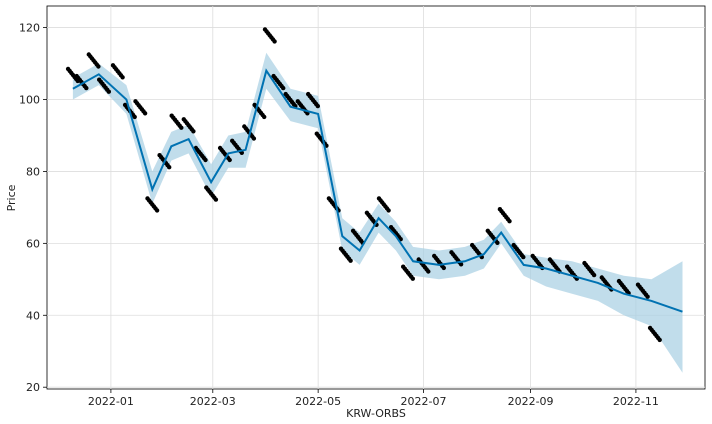 Image resolution: width=712 pixels, height=424 pixels. What do you see at coordinates (33, 387) in the screenshot?
I see `y-tick-label: 20` at bounding box center [33, 387].